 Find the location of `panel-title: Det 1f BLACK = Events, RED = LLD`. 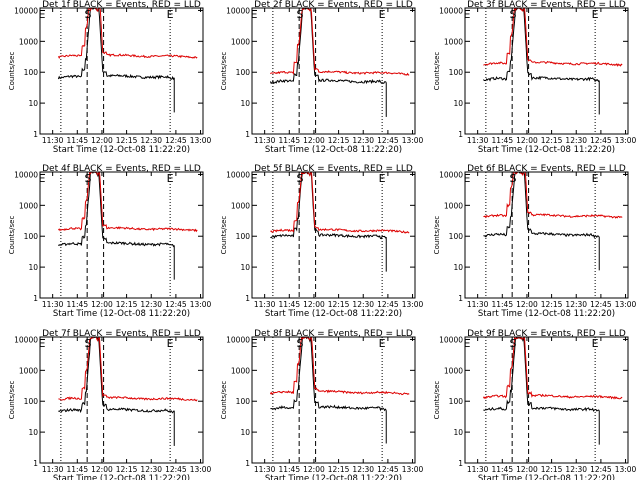

panel-title: Det 1f BLACK = Events, RED = LLD is located at coordinates (121, 5).